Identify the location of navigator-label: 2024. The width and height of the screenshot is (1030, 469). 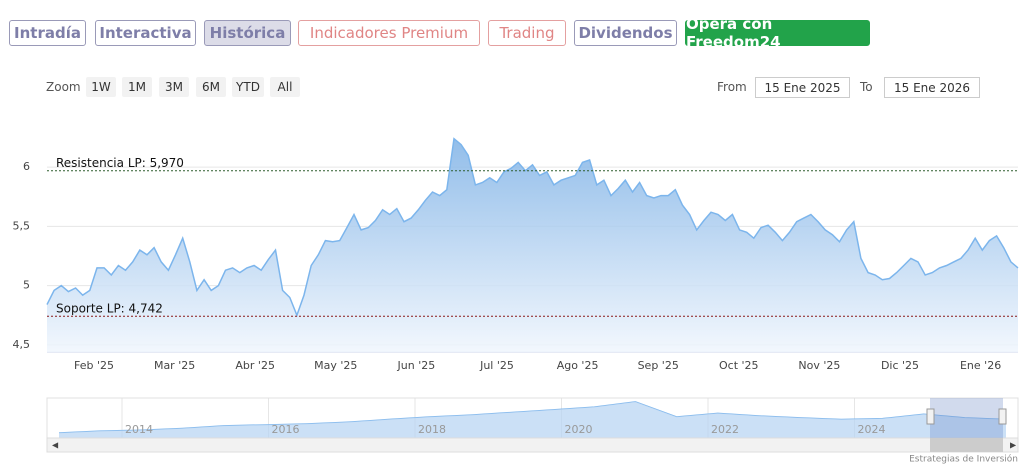
(872, 429).